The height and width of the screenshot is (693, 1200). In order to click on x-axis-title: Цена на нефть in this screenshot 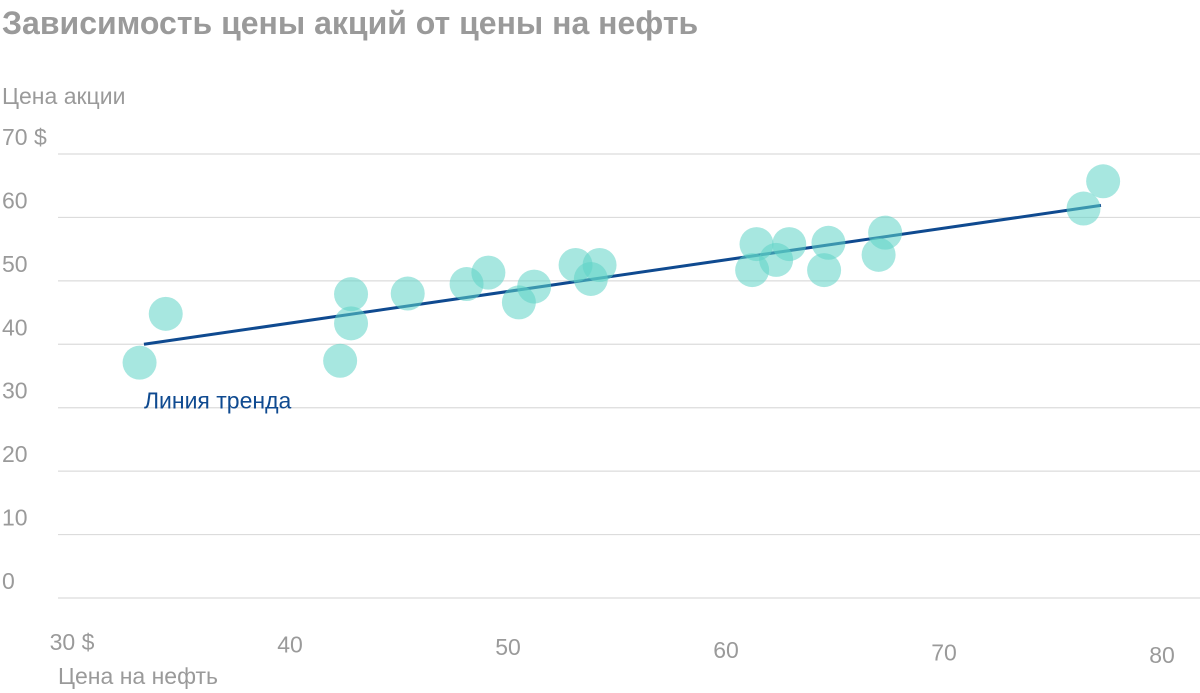, I will do `click(138, 676)`.